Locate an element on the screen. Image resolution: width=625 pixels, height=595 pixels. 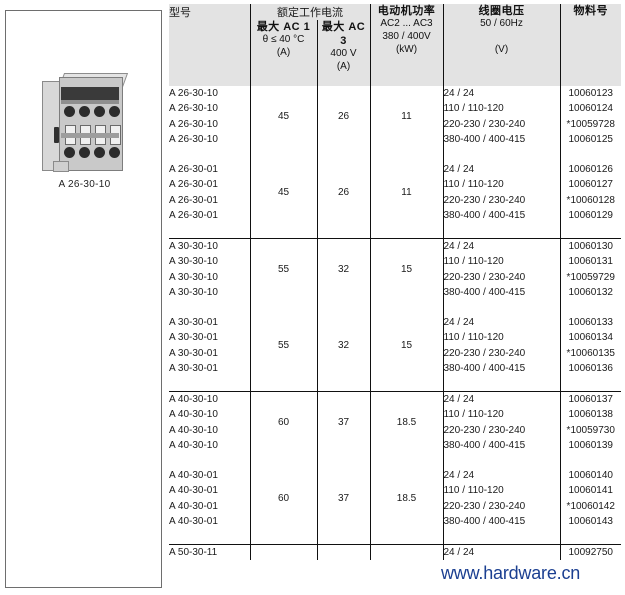
table-row: A 40-30-10 60 37 18.5 24 / 24 10060137 is located at coordinates (395, 422).